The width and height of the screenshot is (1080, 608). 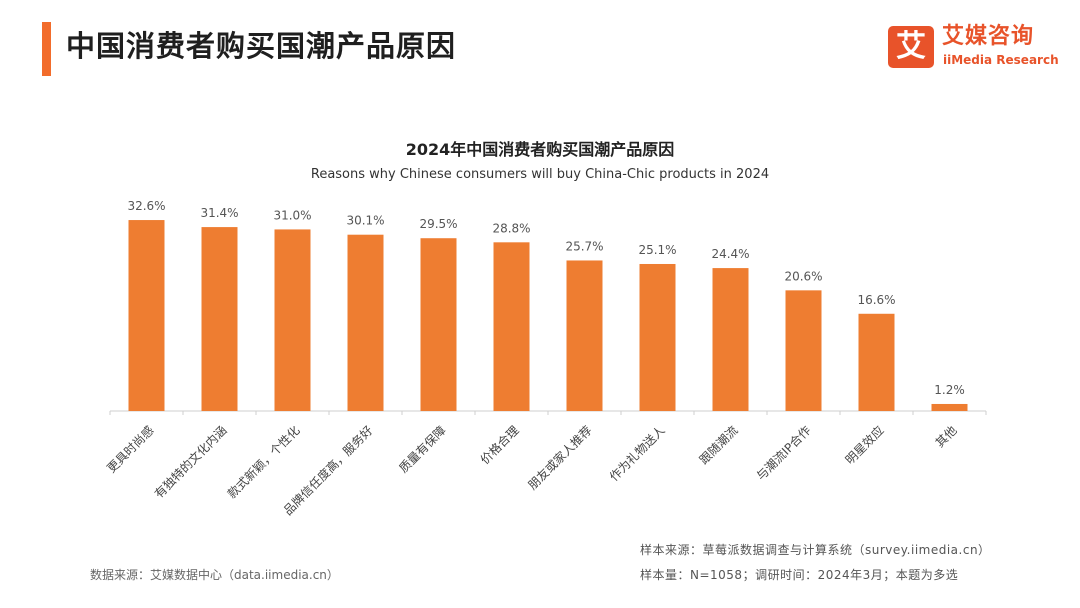 What do you see at coordinates (911, 47) in the screenshot?
I see `logo-mark-icon: 艾` at bounding box center [911, 47].